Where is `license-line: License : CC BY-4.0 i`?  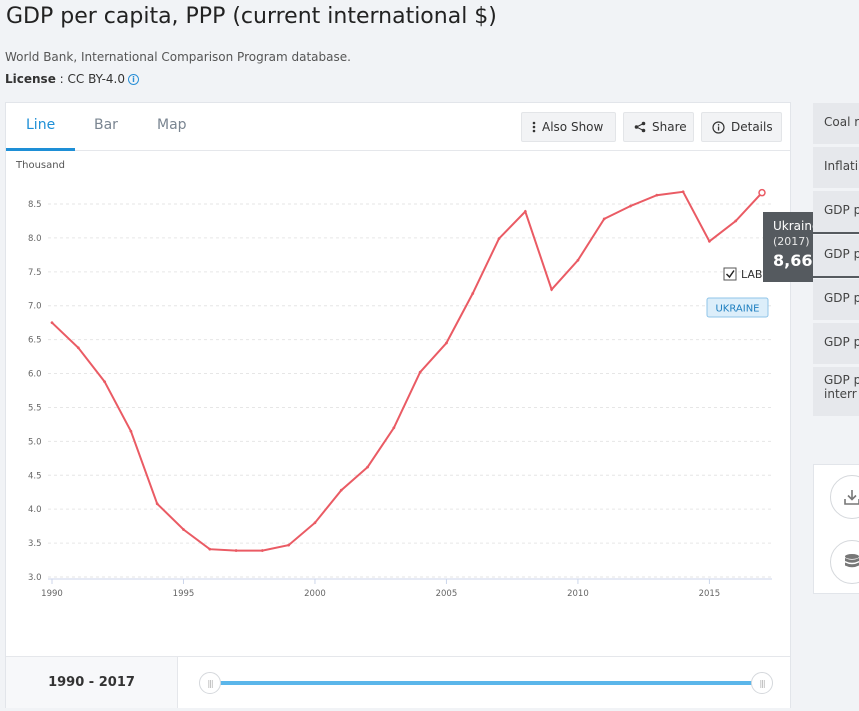
license-line: License : CC BY-4.0 i is located at coordinates (72, 79).